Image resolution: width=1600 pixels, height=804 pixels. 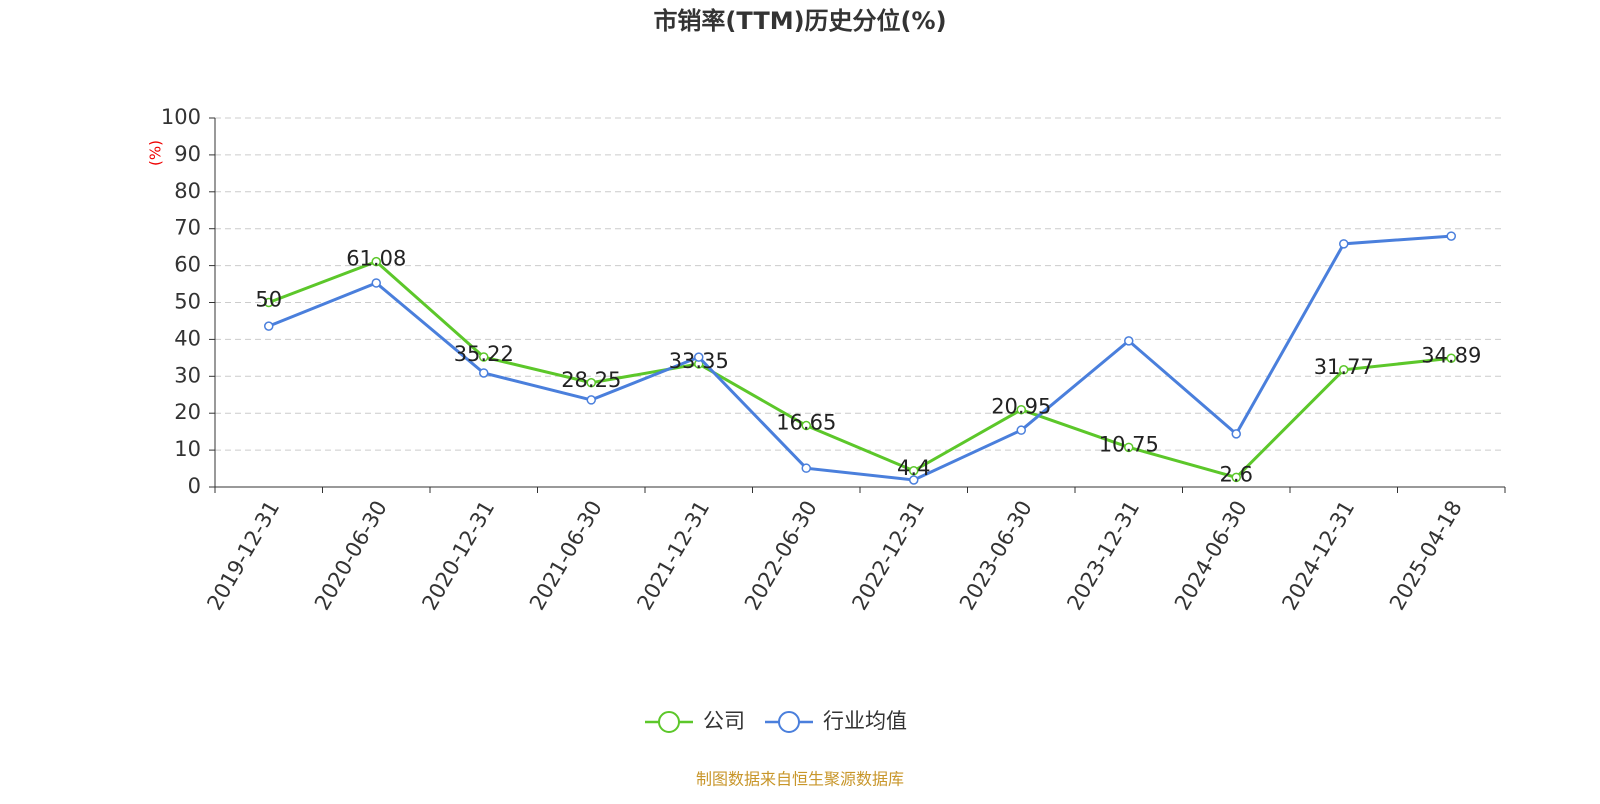 I want to click on y-axis-label: (%), so click(x=156, y=153).